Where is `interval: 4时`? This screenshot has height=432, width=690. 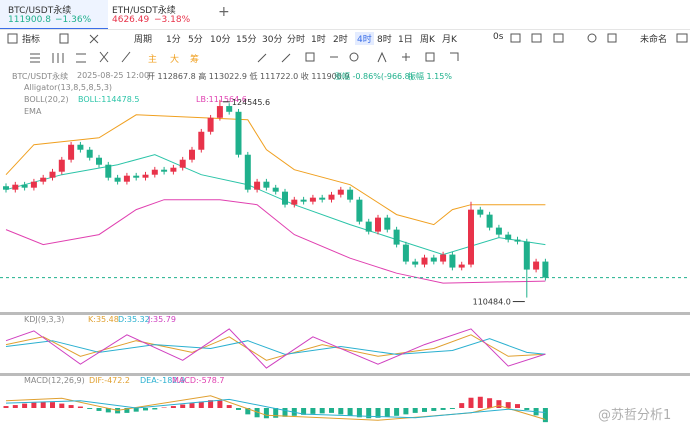
interval: 4时 is located at coordinates (364, 38).